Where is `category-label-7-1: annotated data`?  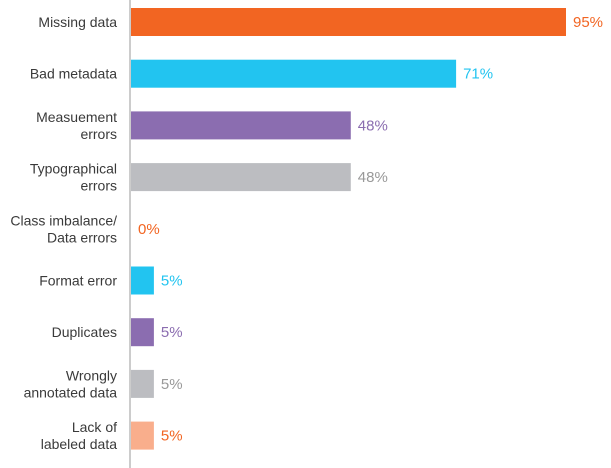
category-label-7-1: annotated data is located at coordinates (71, 392).